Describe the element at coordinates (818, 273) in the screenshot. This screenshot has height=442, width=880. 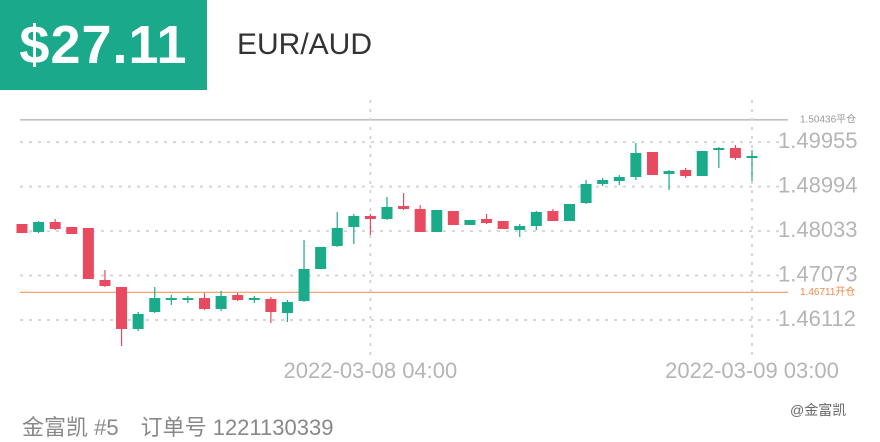
I see `y-tick-label: 1.47073` at that location.